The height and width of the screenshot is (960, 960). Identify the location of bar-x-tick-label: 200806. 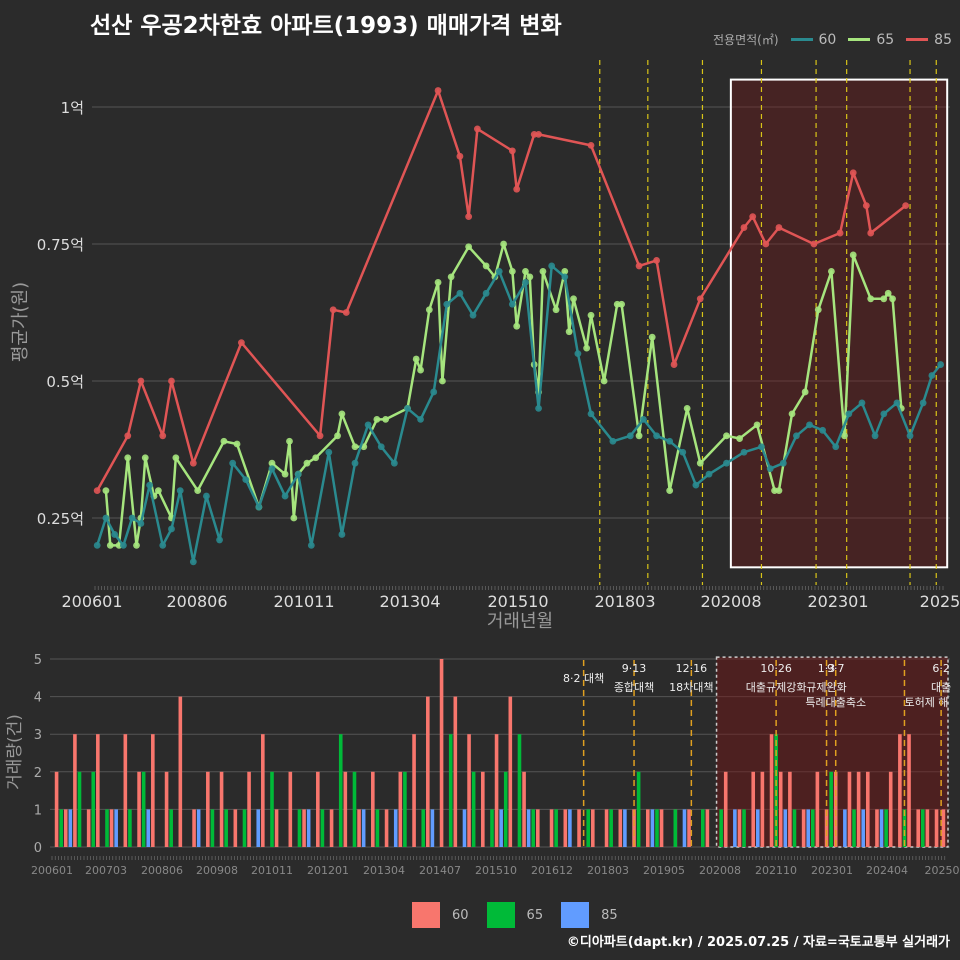
(162, 870).